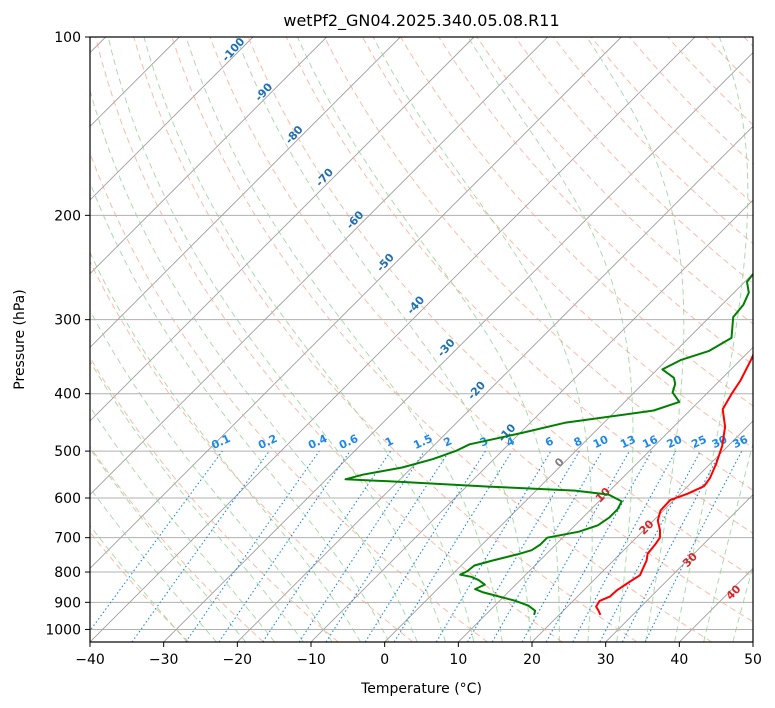  Describe the element at coordinates (389, 441) in the screenshot. I see `mixing-ratio-label: 1` at that location.